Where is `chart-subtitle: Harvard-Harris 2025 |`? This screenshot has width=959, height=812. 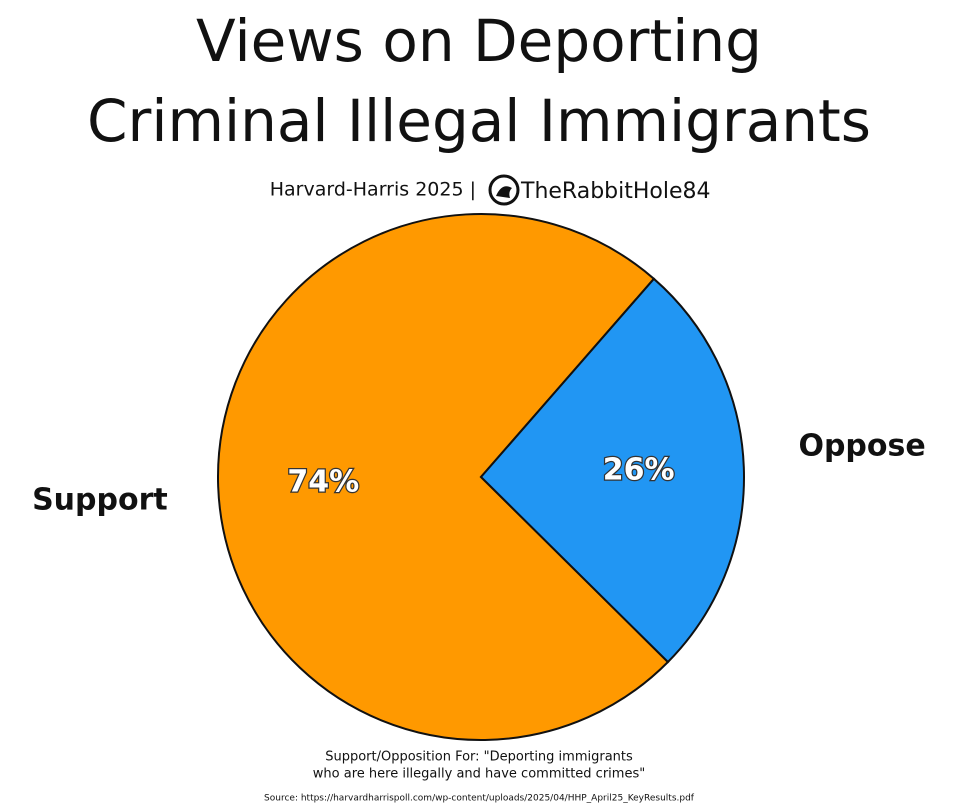 chart-subtitle: Harvard-Harris 2025 | is located at coordinates (373, 190).